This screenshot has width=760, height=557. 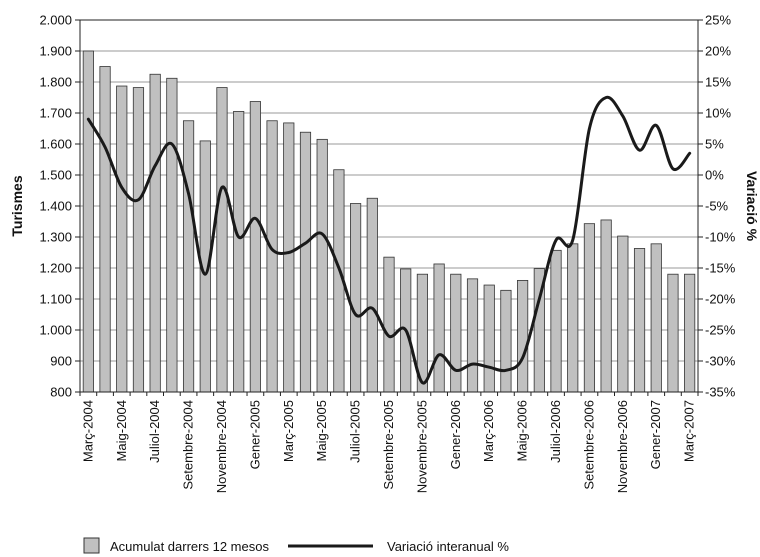 What do you see at coordinates (718, 51) in the screenshot?
I see `y2-tick-label: 20%` at bounding box center [718, 51].